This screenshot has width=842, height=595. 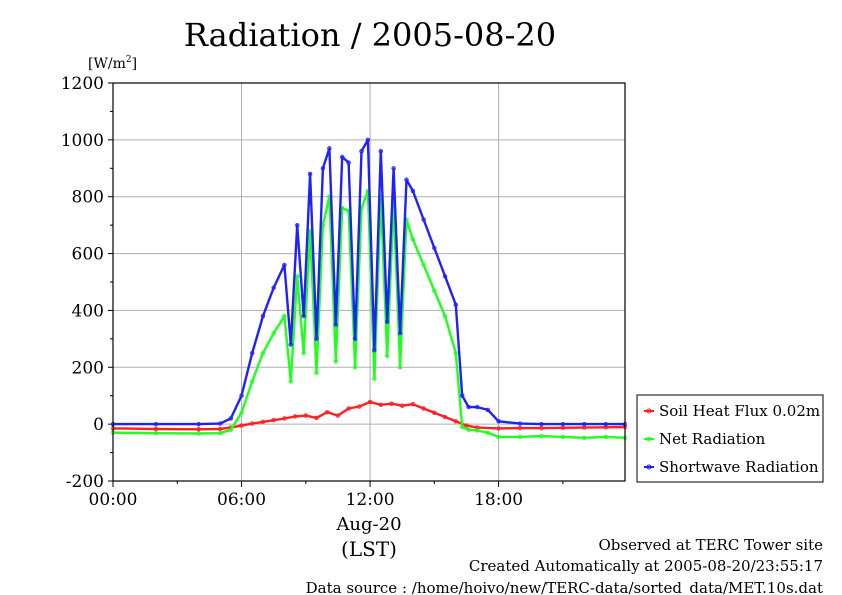 I want to click on y-axis: -200 0 200 400 600 800 1000 1200, so click(x=87, y=283).